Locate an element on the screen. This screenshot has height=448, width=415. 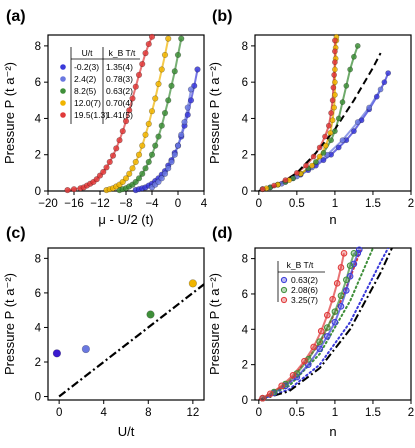
legend-label: 3.25(7) is located at coordinates (304, 300).